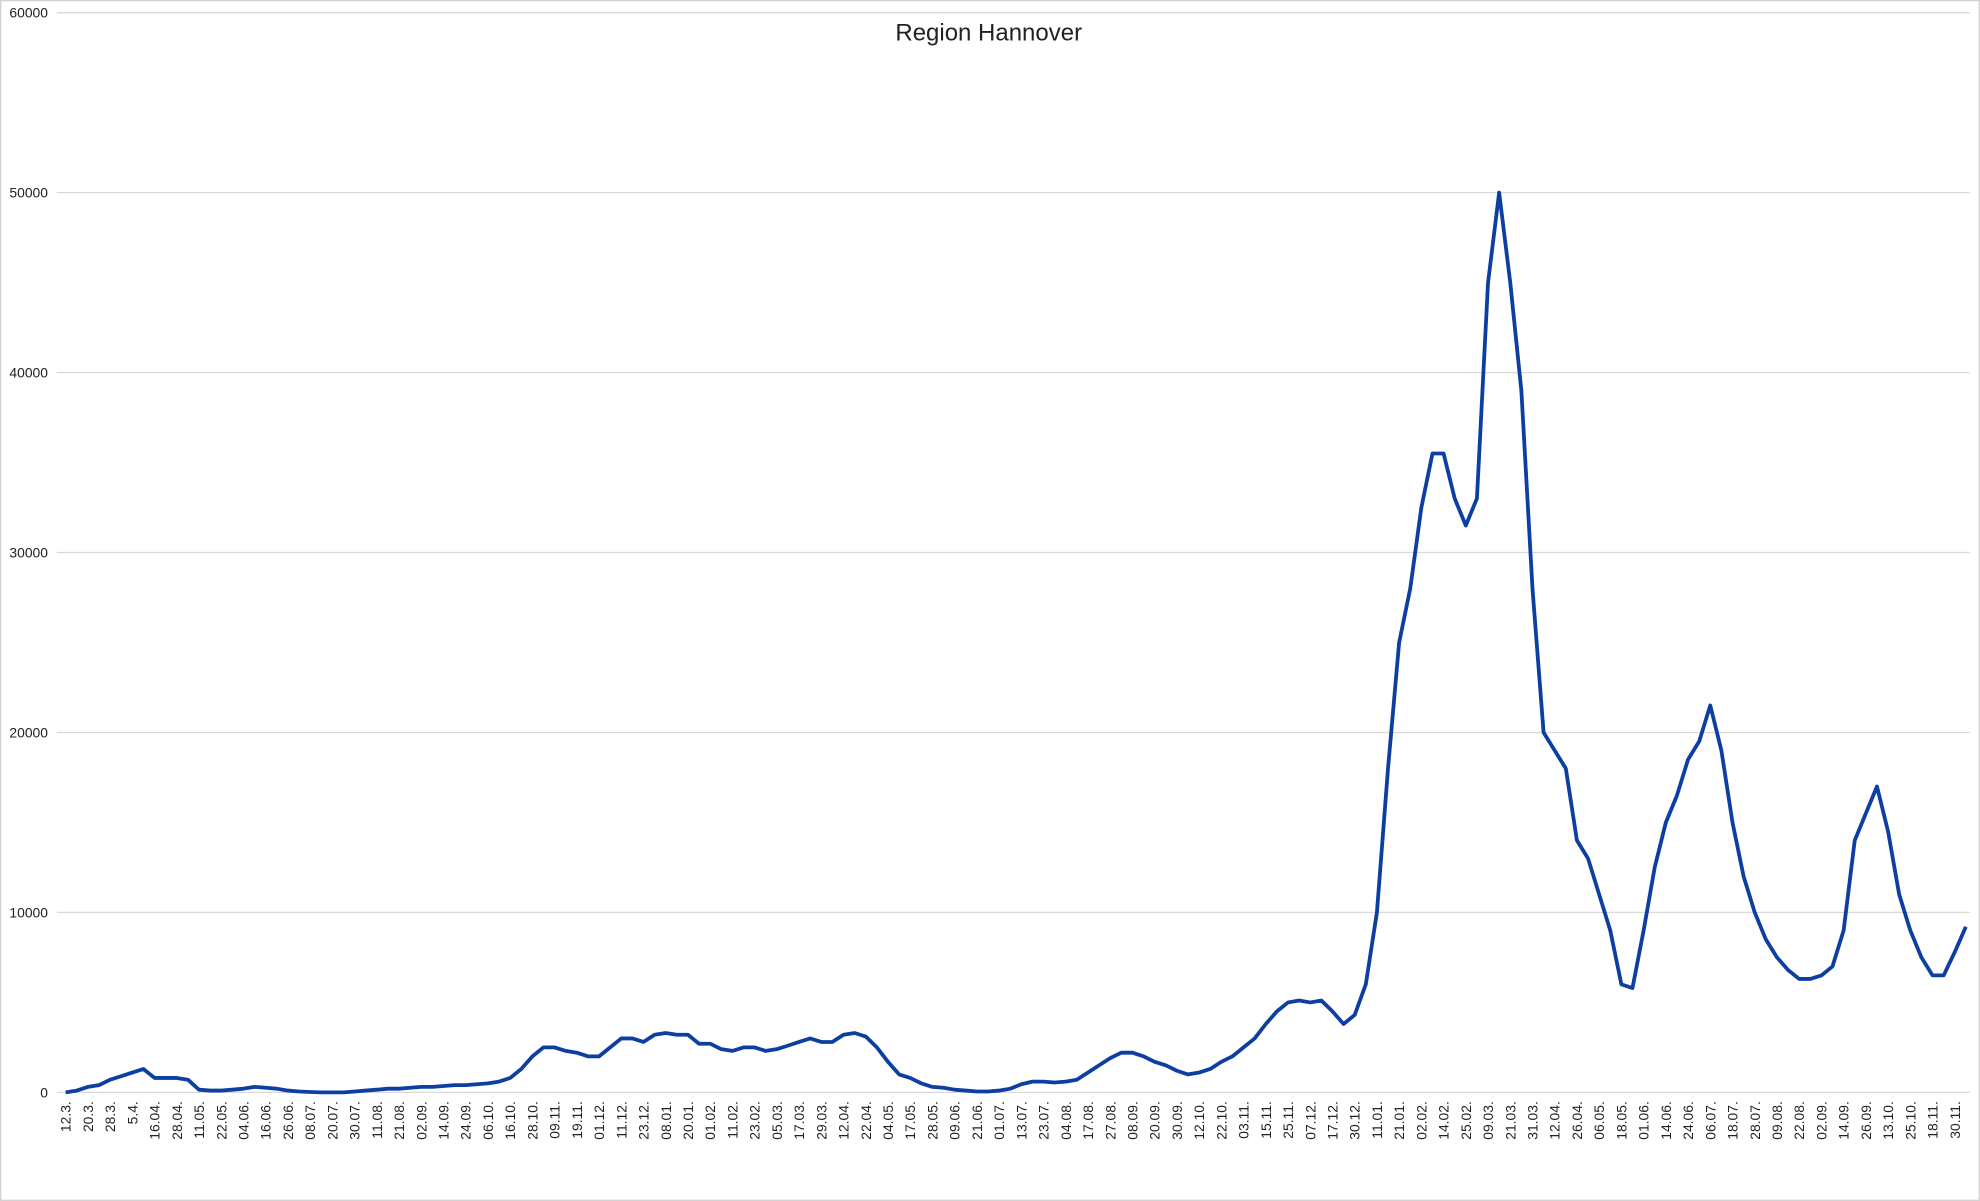 This screenshot has height=1201, width=1980. What do you see at coordinates (1399, 1120) in the screenshot?
I see `x-tick-label: 21.01.` at bounding box center [1399, 1120].